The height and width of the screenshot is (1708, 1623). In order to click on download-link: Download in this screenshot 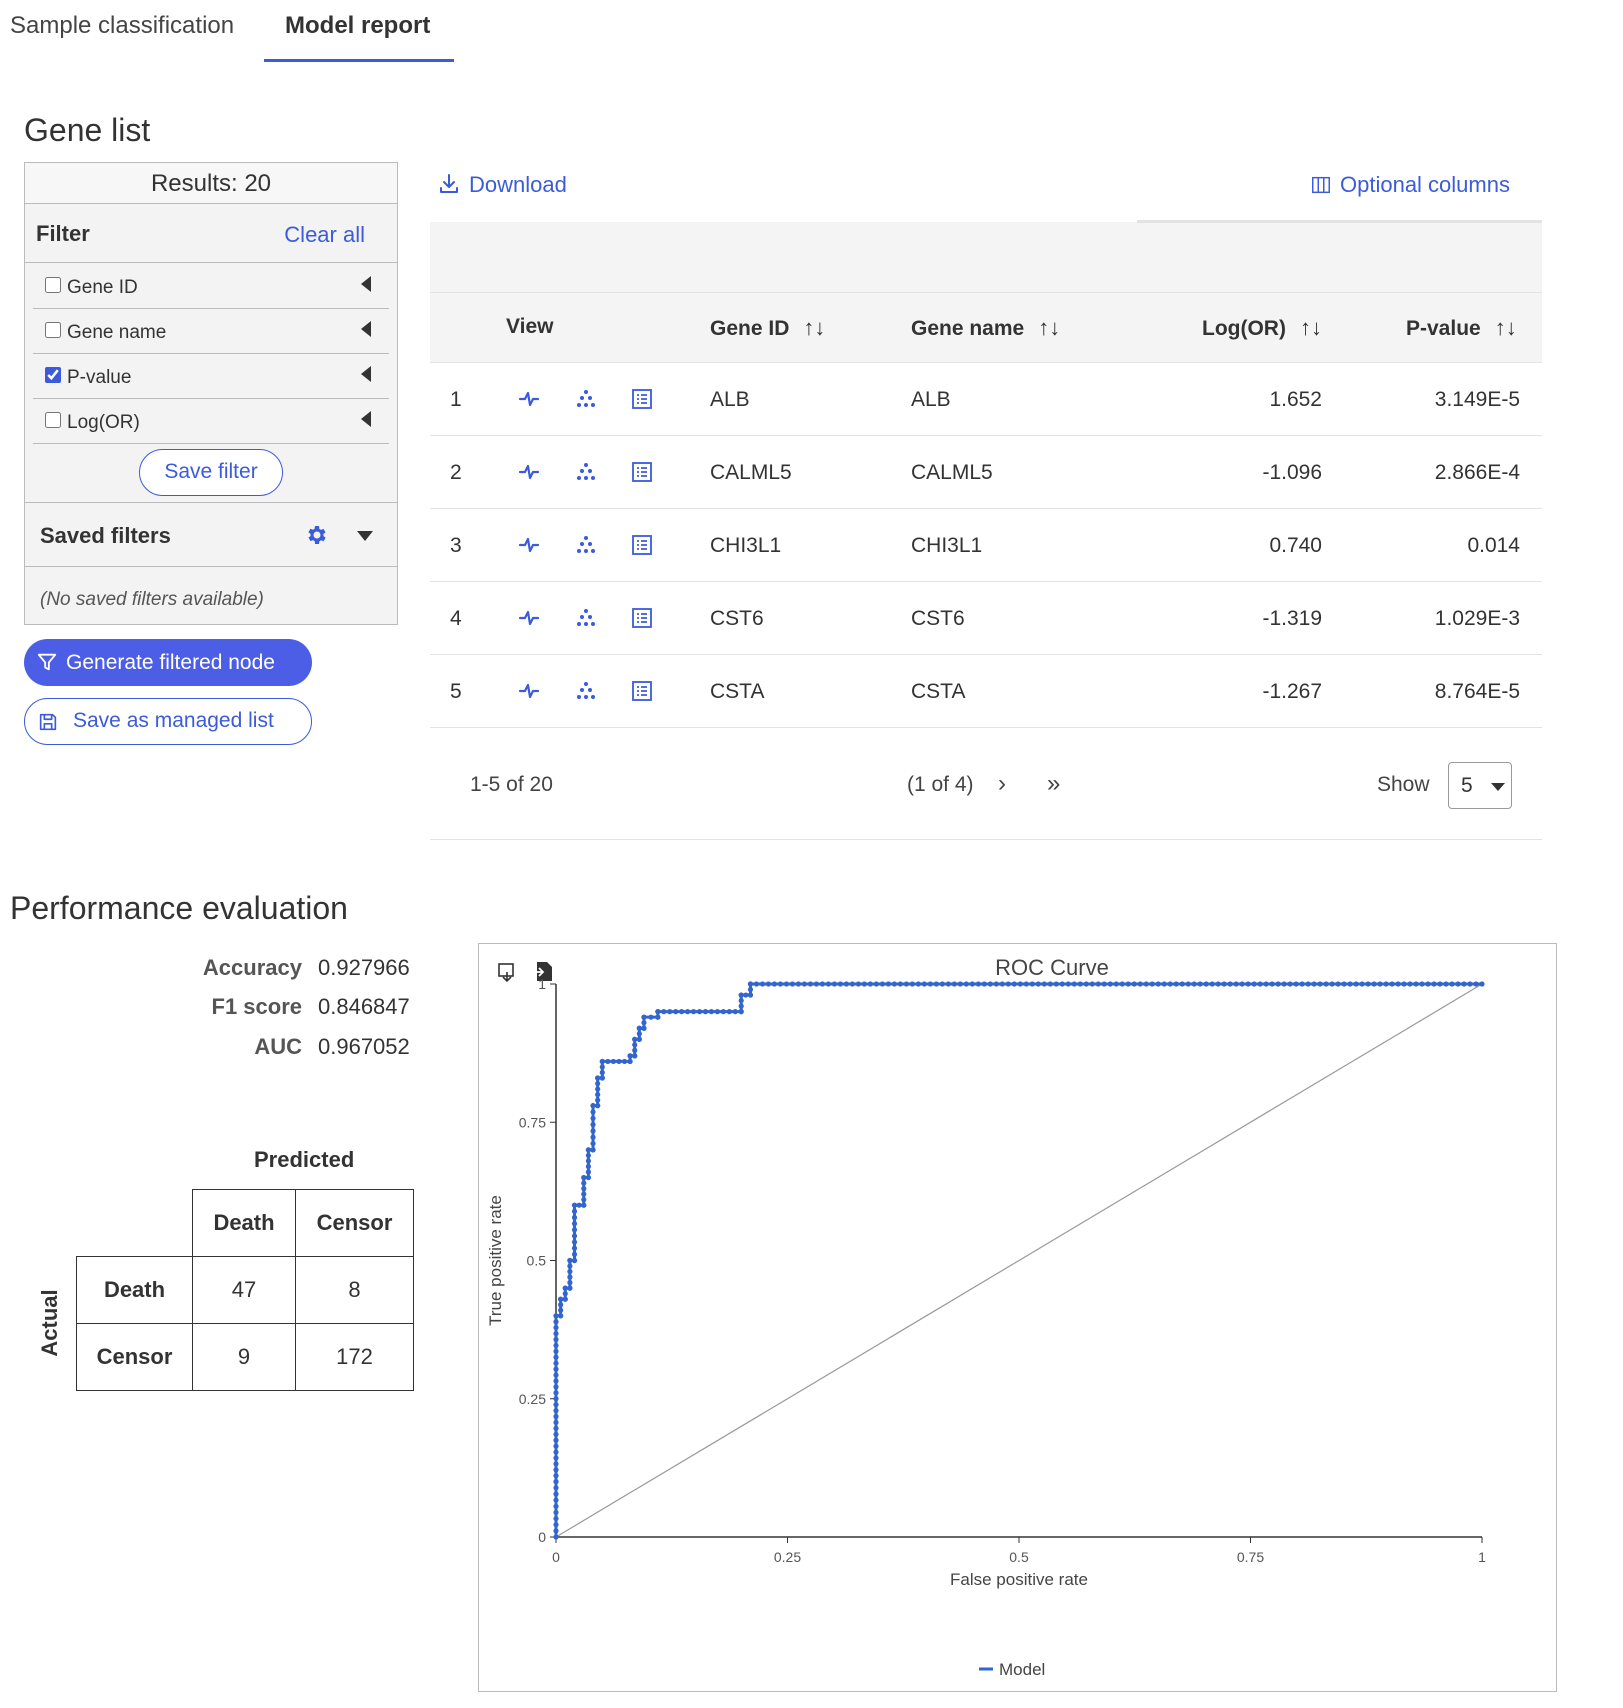, I will do `click(502, 185)`.